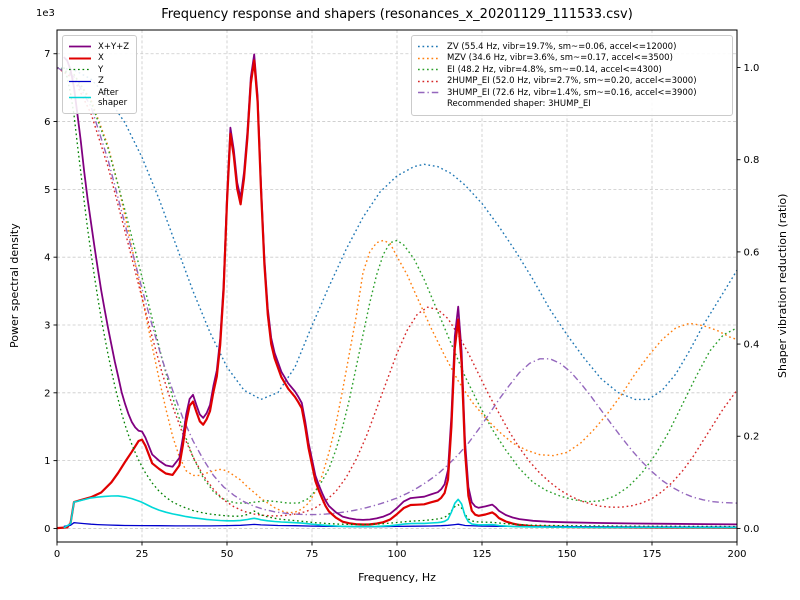 The height and width of the screenshot is (600, 800). Describe the element at coordinates (47, 258) in the screenshot. I see `tick-label: 4` at that location.